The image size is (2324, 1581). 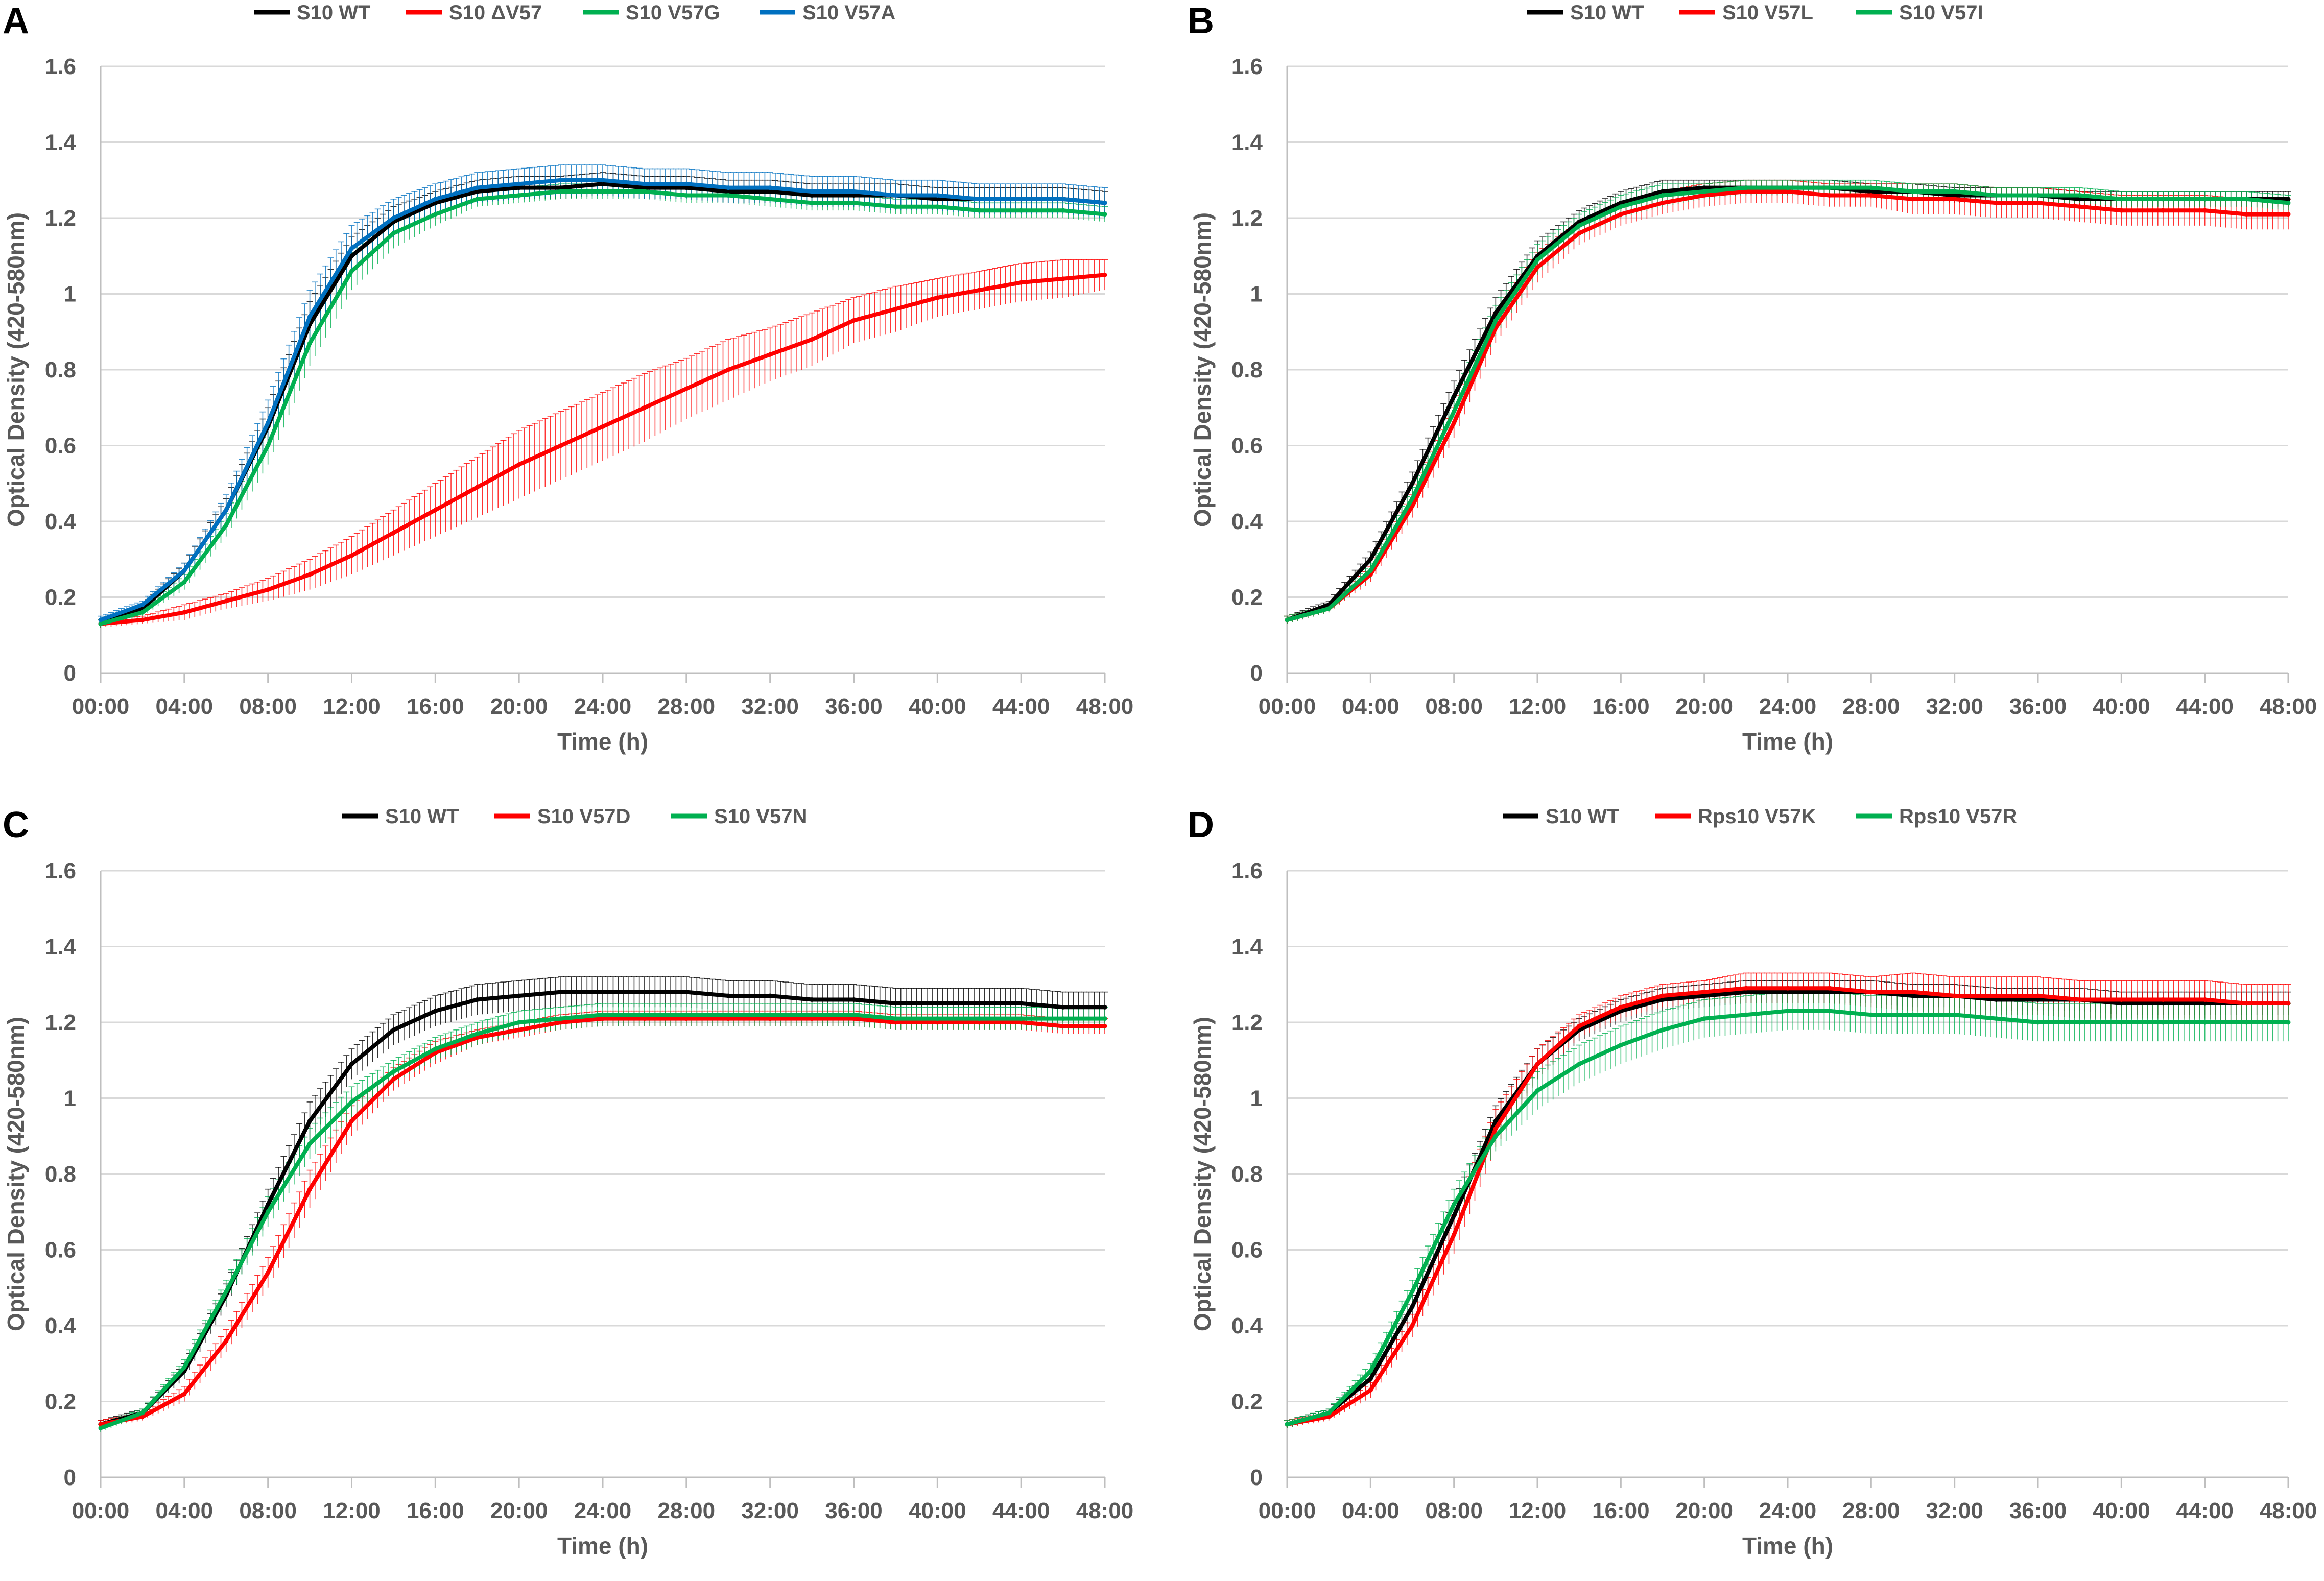 What do you see at coordinates (937, 1510) in the screenshot?
I see `x-tick-label: 40:00` at bounding box center [937, 1510].